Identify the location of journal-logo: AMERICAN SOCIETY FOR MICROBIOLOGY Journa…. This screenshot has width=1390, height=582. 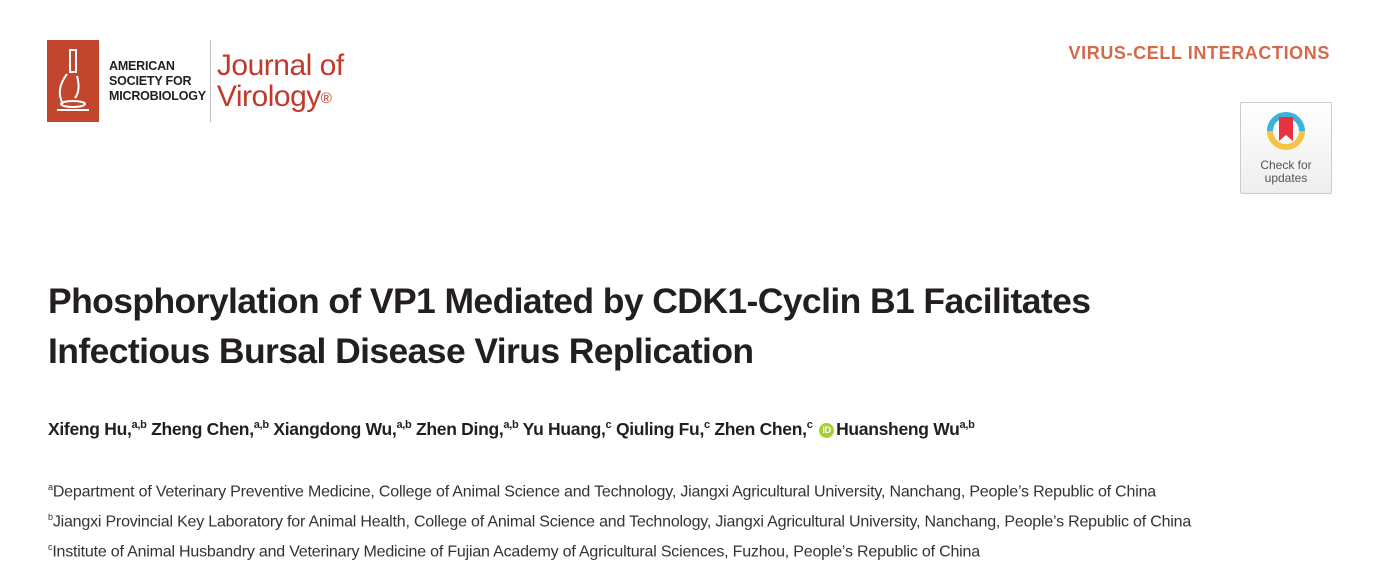
(195, 81).